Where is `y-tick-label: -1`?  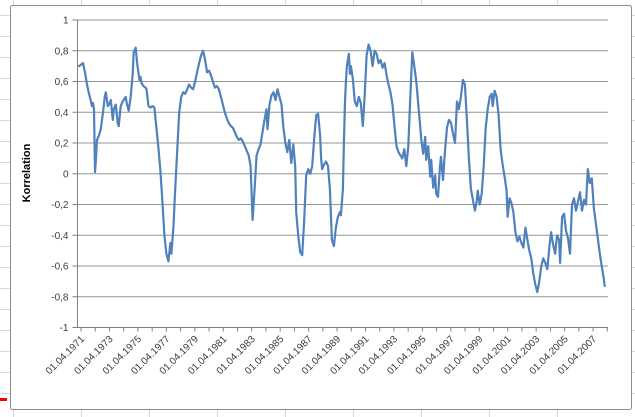
y-tick-label: -1 is located at coordinates (64, 328).